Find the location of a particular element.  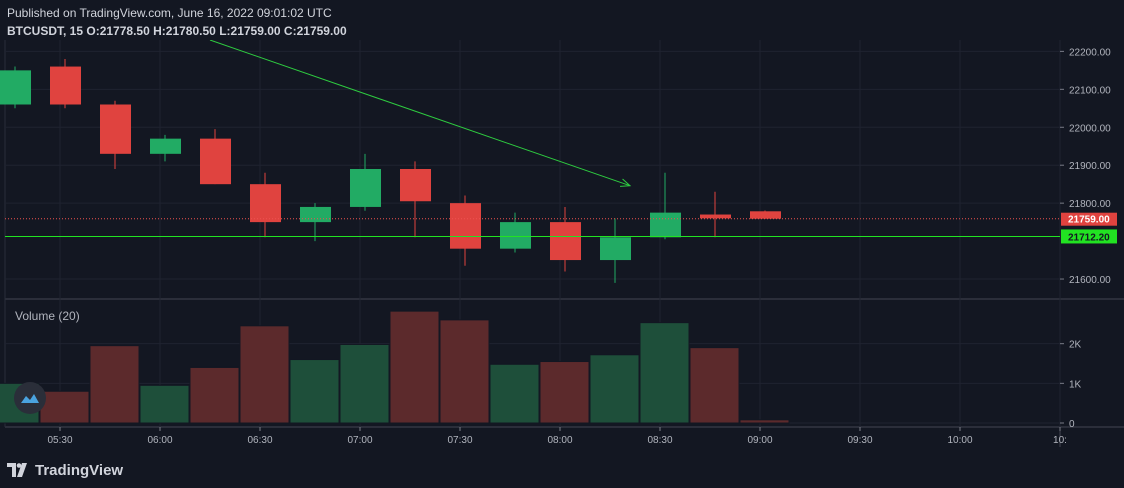

open-value: 21778.50 is located at coordinates (124, 31).